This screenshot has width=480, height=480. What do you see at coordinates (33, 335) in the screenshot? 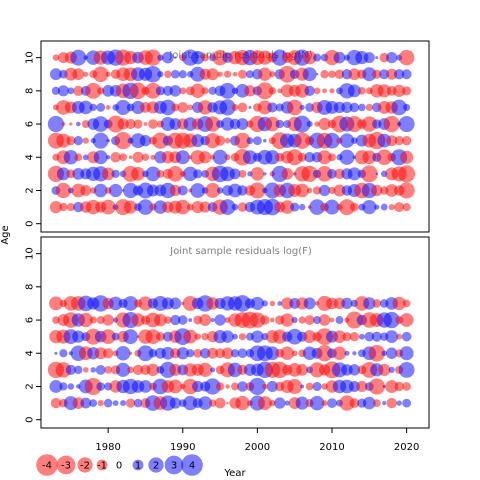
I see `panel-bottom-y-axis: 0 2 4 6 8 10` at bounding box center [33, 335].